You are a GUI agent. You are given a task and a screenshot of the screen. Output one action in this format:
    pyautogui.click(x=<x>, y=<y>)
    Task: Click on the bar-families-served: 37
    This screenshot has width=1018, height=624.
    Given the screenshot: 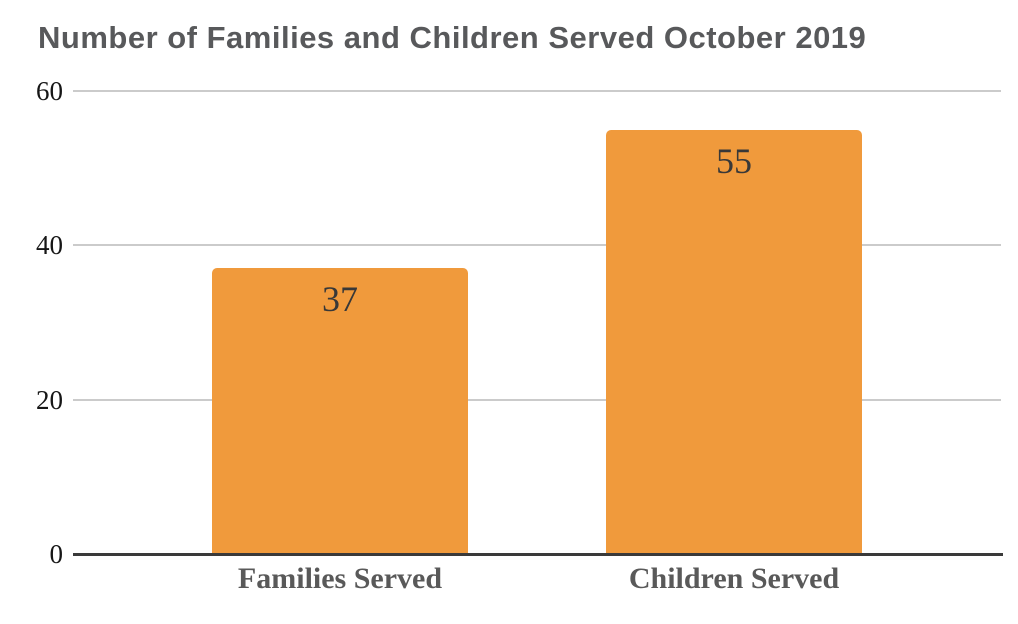 What is the action you would take?
    pyautogui.click(x=340, y=411)
    